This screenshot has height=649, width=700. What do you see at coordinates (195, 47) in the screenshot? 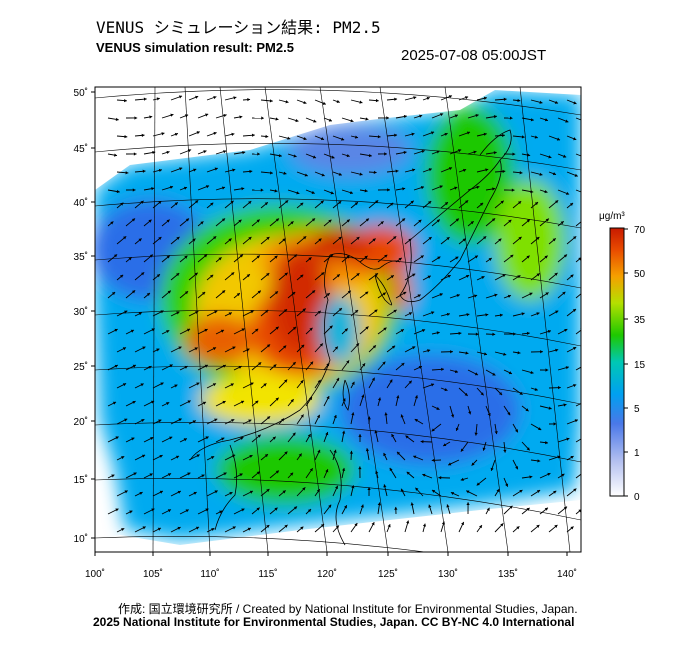
I see `title-english: VENUS simulation result: PM2.5` at bounding box center [195, 47].